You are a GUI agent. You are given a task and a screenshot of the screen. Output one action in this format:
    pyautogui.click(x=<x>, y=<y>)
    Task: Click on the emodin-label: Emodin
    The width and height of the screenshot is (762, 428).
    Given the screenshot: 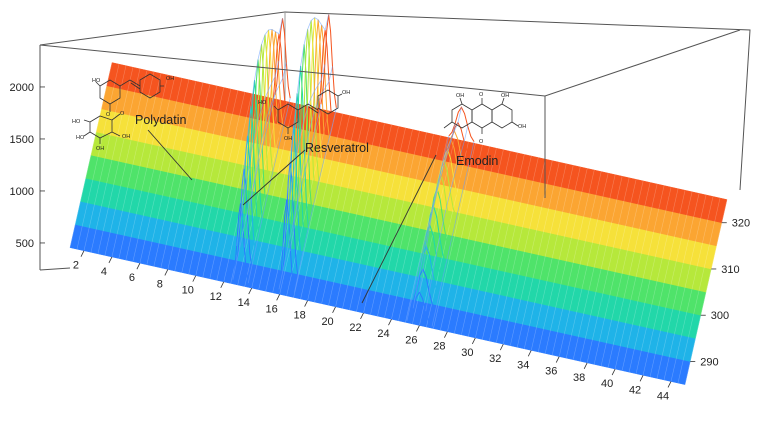 What is the action you would take?
    pyautogui.click(x=477, y=161)
    